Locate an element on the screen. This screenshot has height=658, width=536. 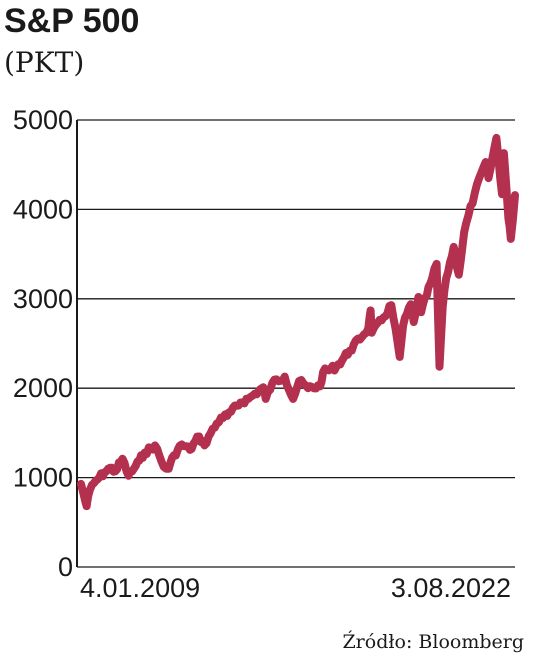
y-tick-label-3000: 3000 is located at coordinates (43, 299).